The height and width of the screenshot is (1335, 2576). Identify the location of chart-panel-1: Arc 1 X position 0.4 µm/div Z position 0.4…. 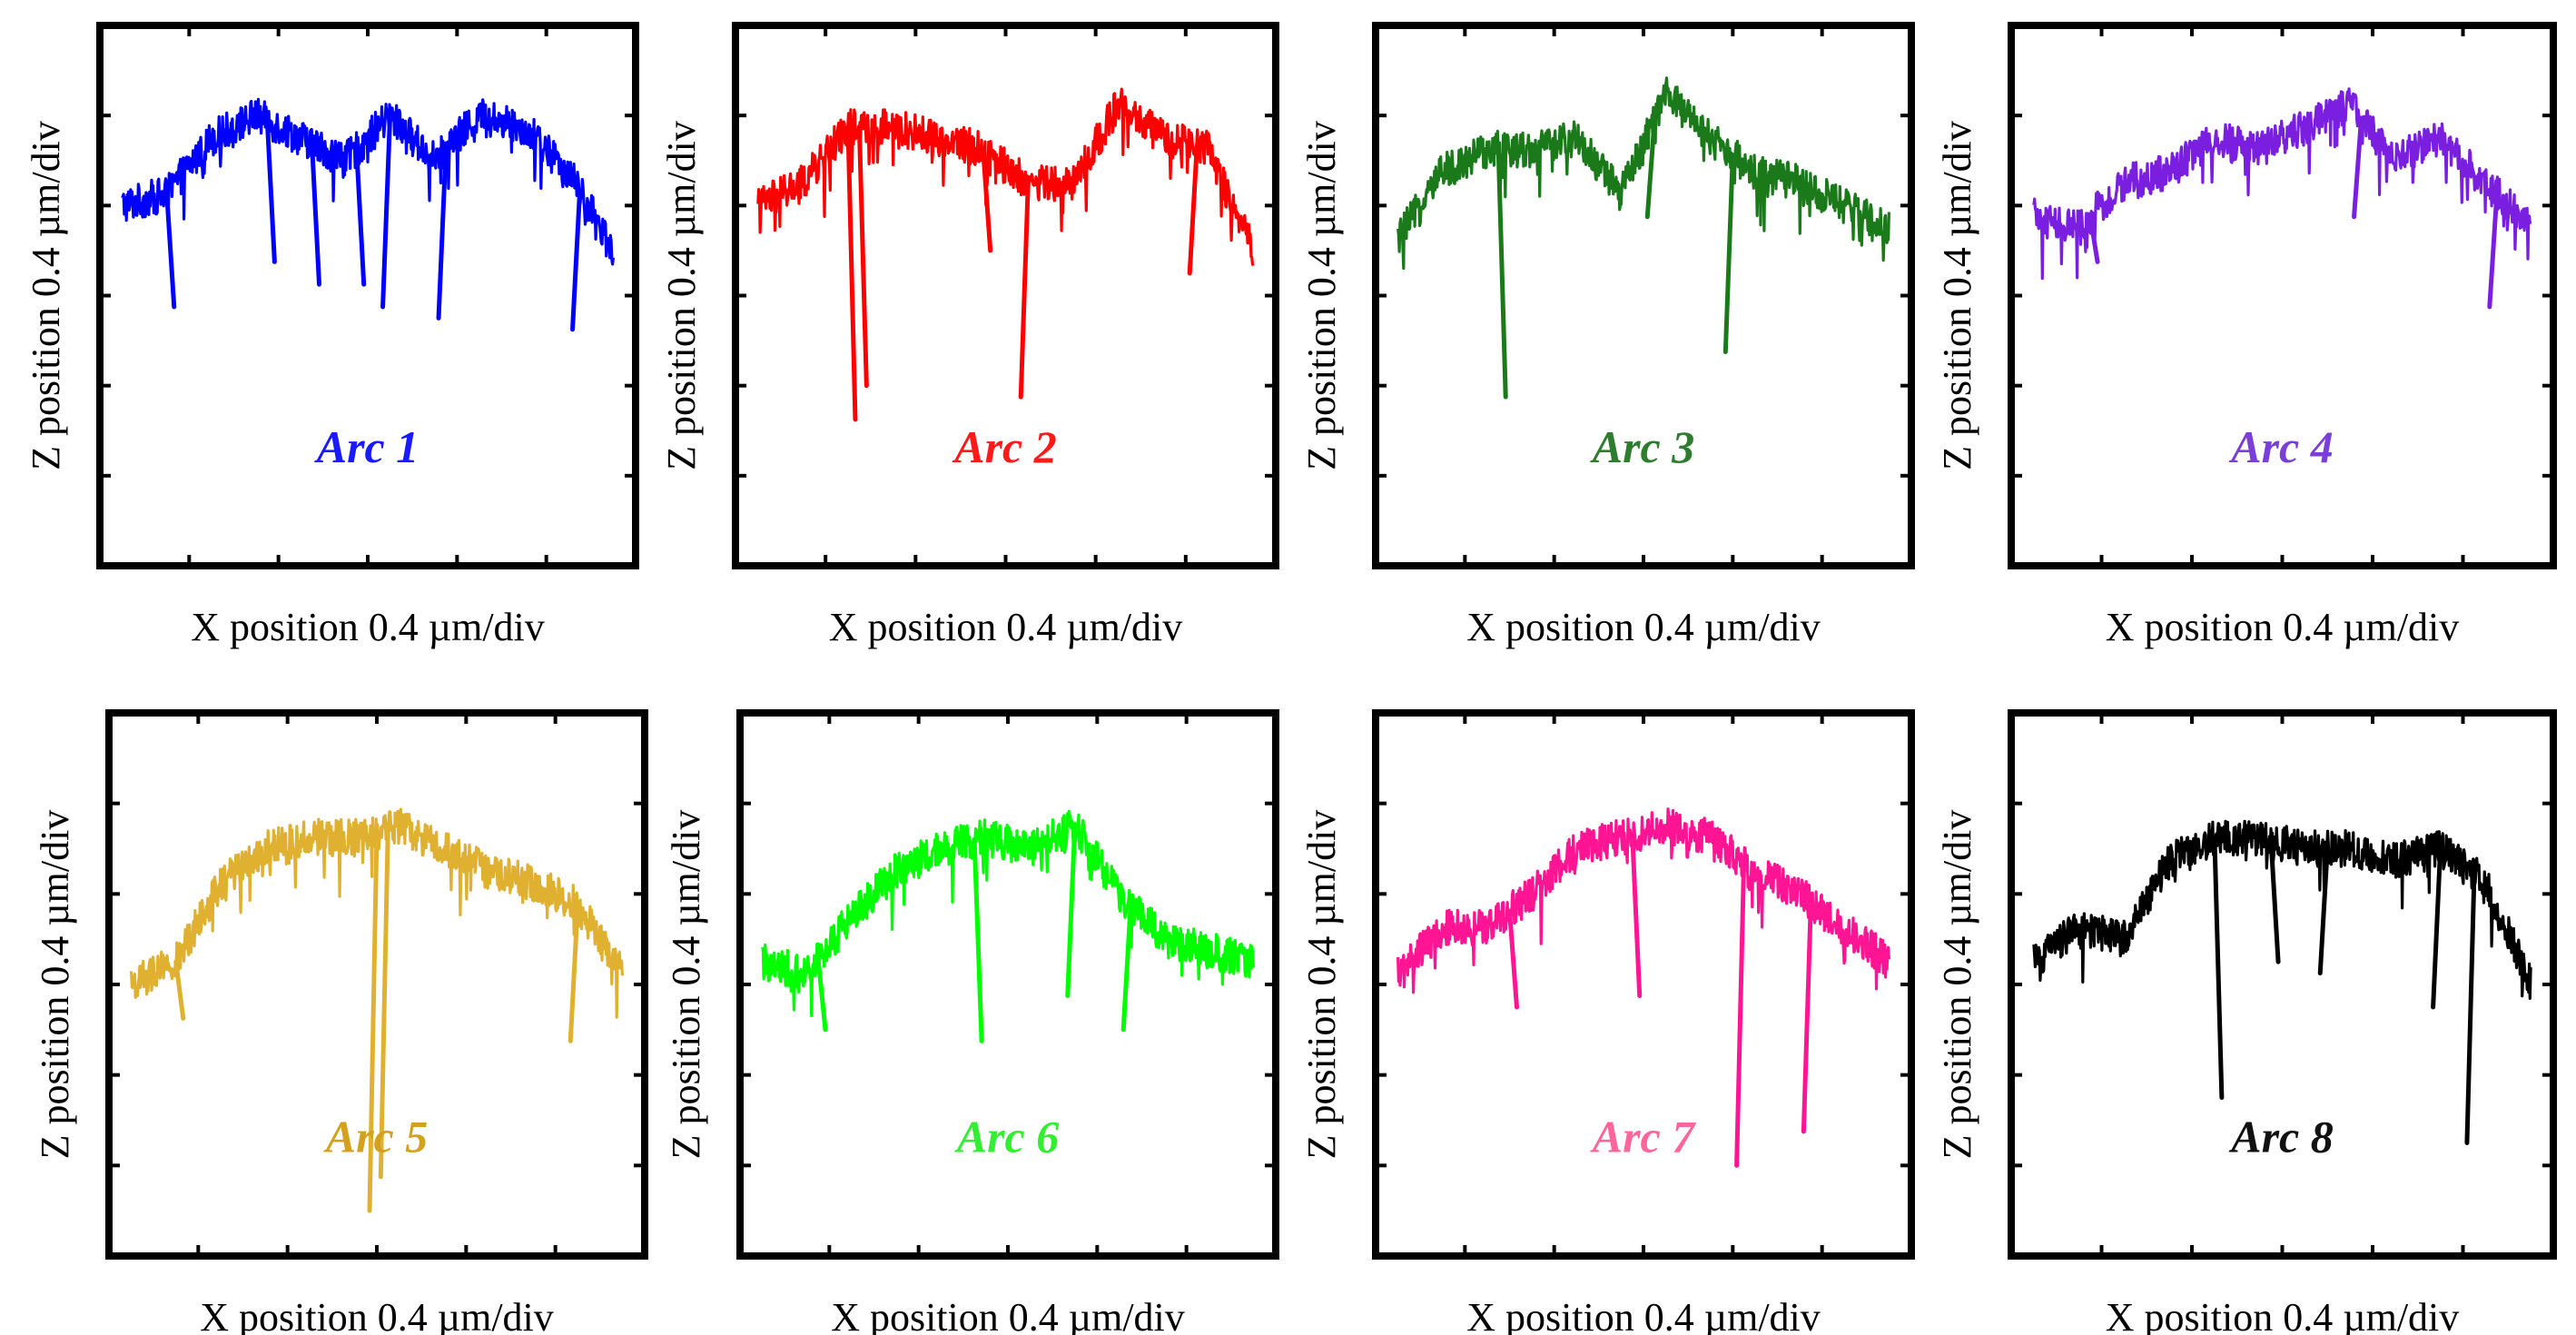
(331, 336).